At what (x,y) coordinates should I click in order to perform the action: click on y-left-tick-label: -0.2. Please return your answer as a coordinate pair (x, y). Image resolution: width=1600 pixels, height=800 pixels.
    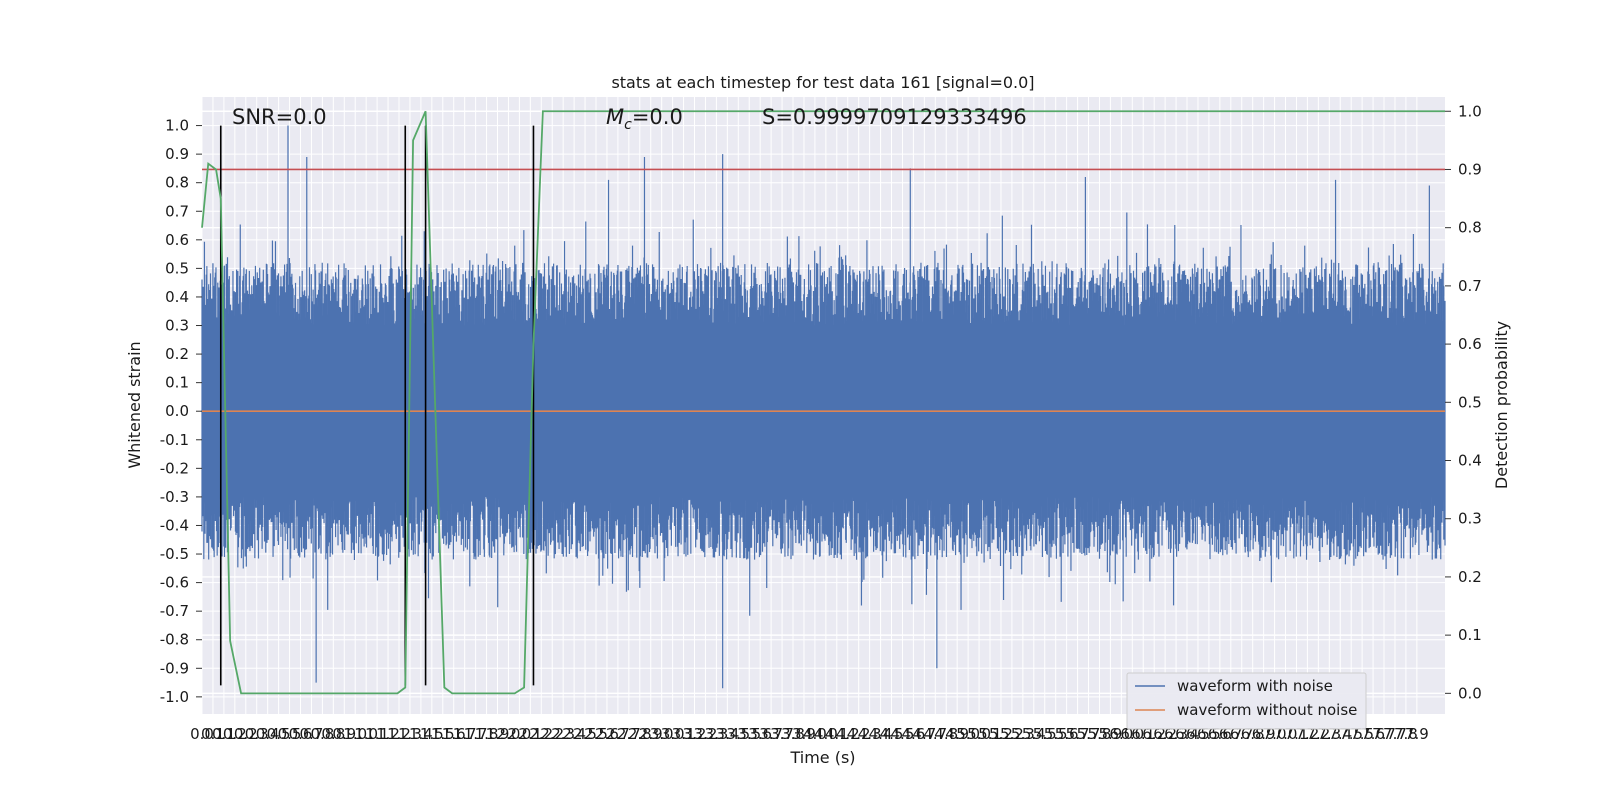
    Looking at the image, I should click on (174, 468).